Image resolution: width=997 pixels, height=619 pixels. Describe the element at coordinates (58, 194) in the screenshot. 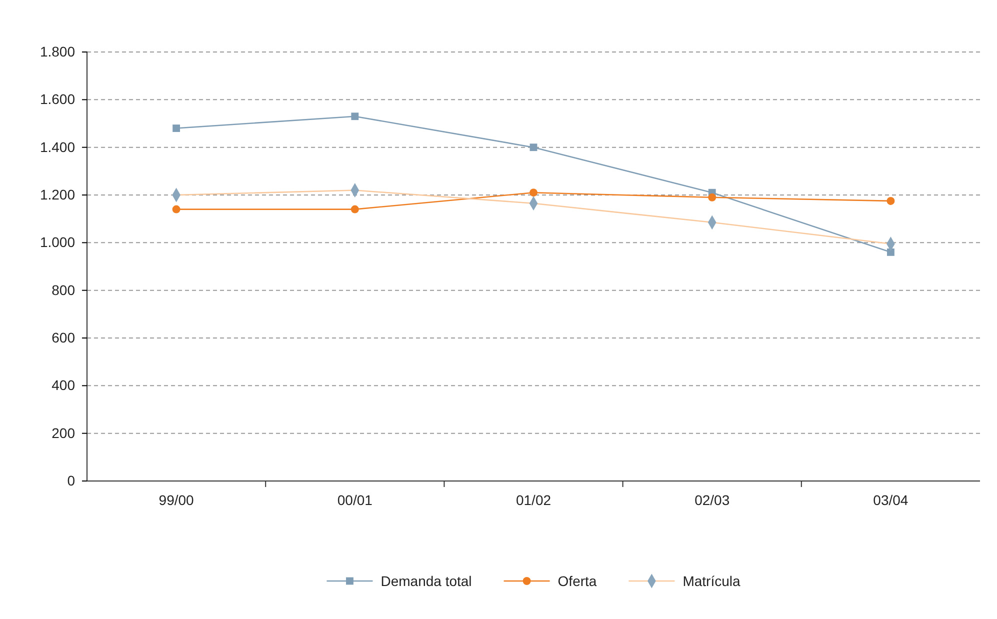

I see `y-tick-label: 1.200` at that location.